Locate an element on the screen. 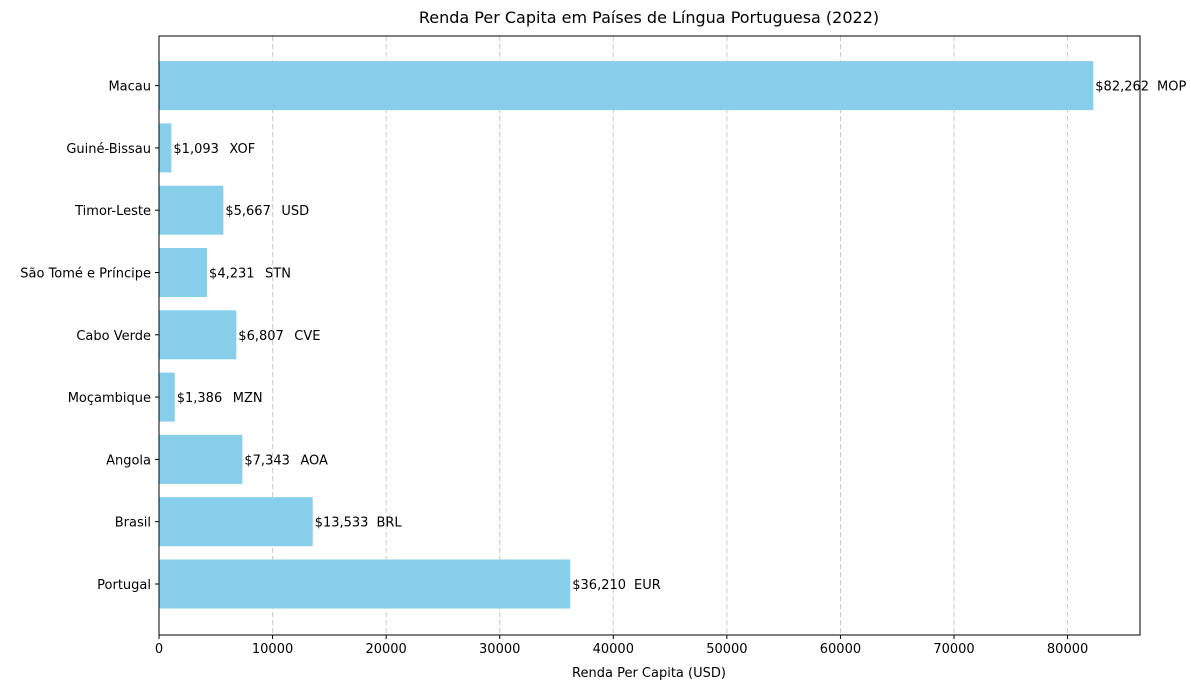 This screenshot has height=690, width=1191. y-tick-label: Cabo Verde is located at coordinates (113, 336).